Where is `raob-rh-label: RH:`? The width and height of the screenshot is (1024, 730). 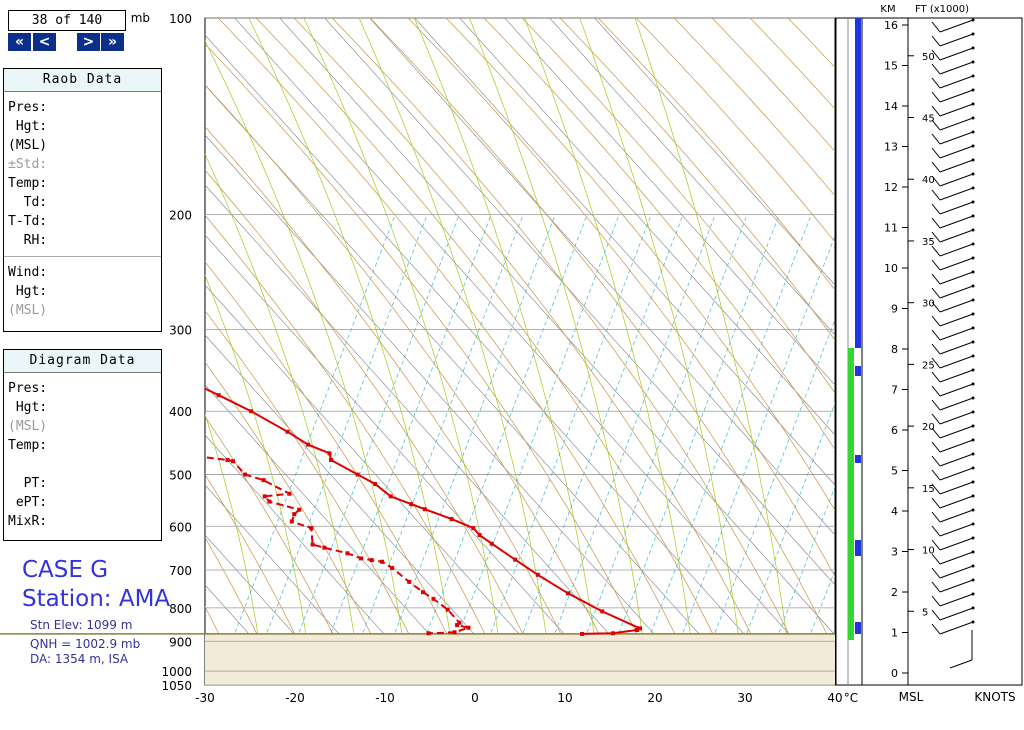
raob-rh-label: RH: is located at coordinates (28, 240).